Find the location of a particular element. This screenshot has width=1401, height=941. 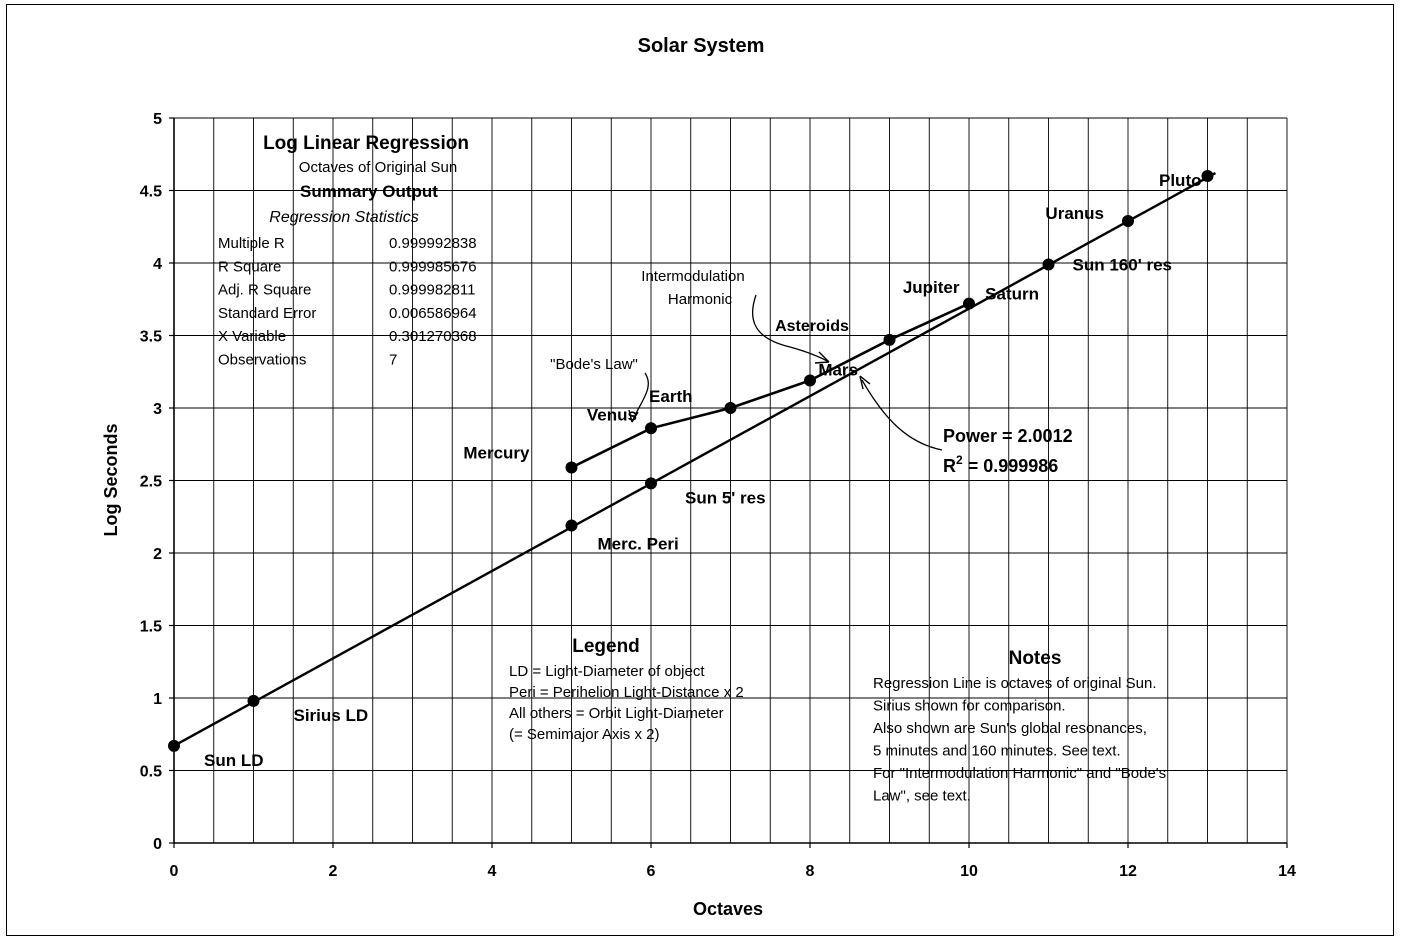

y-tick-label: 4 is located at coordinates (157, 264).